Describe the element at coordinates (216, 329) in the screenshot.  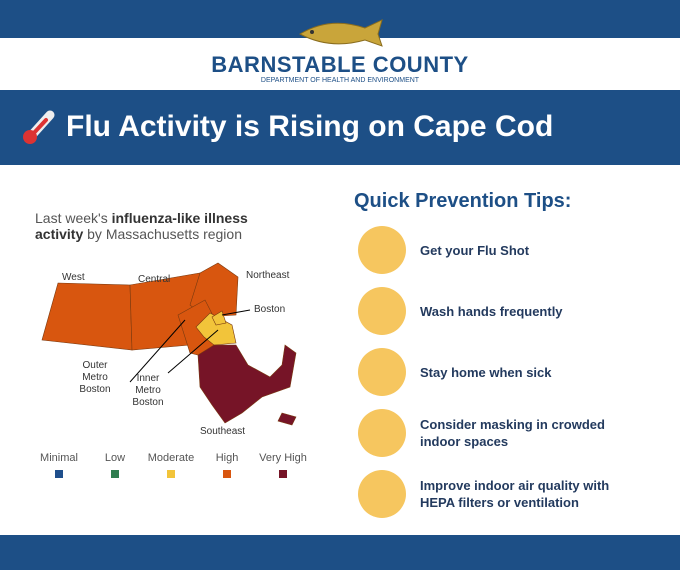
I see `region-inner` at that location.